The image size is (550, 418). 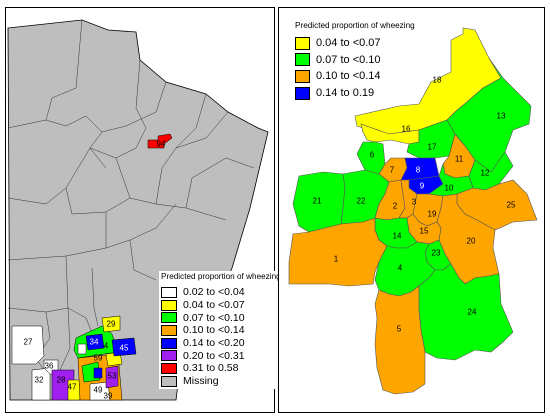 What do you see at coordinates (61, 380) in the screenshot?
I see `region-label-28: 28` at bounding box center [61, 380].